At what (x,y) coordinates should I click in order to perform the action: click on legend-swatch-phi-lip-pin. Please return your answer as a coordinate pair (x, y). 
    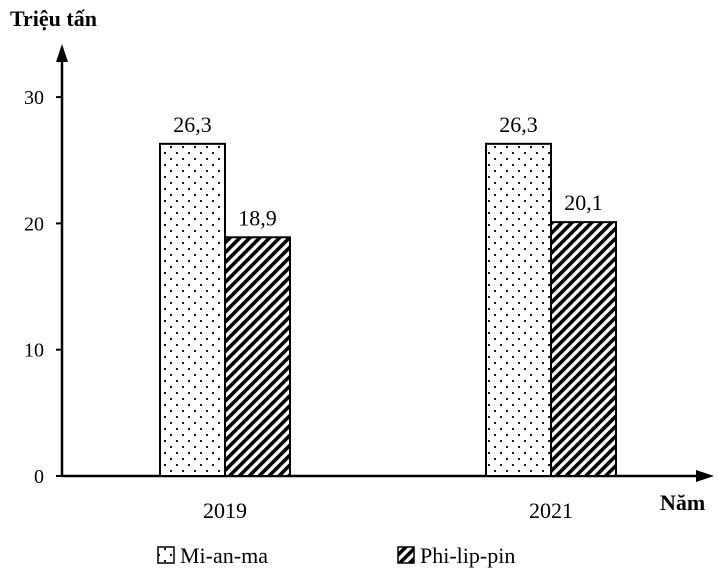
    Looking at the image, I should click on (406, 555).